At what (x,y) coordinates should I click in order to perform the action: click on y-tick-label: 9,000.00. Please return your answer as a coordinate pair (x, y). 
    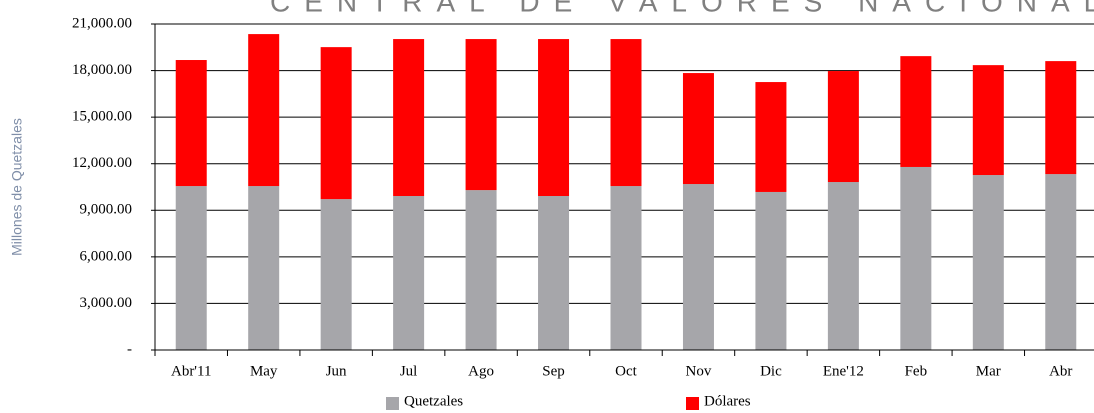
    Looking at the image, I should click on (106, 210).